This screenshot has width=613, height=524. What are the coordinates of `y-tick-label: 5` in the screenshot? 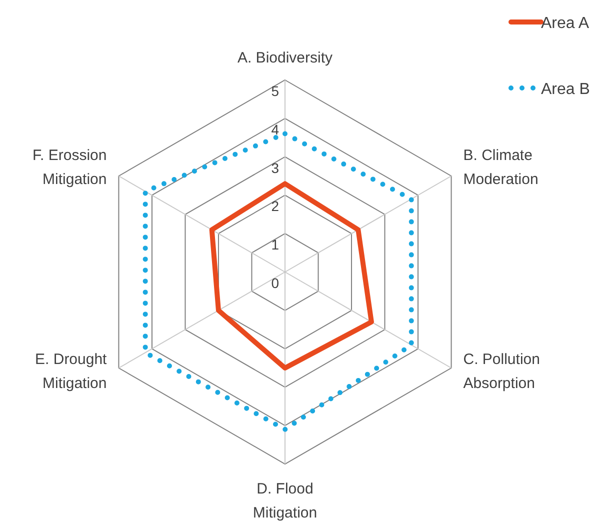 It's located at (275, 91).